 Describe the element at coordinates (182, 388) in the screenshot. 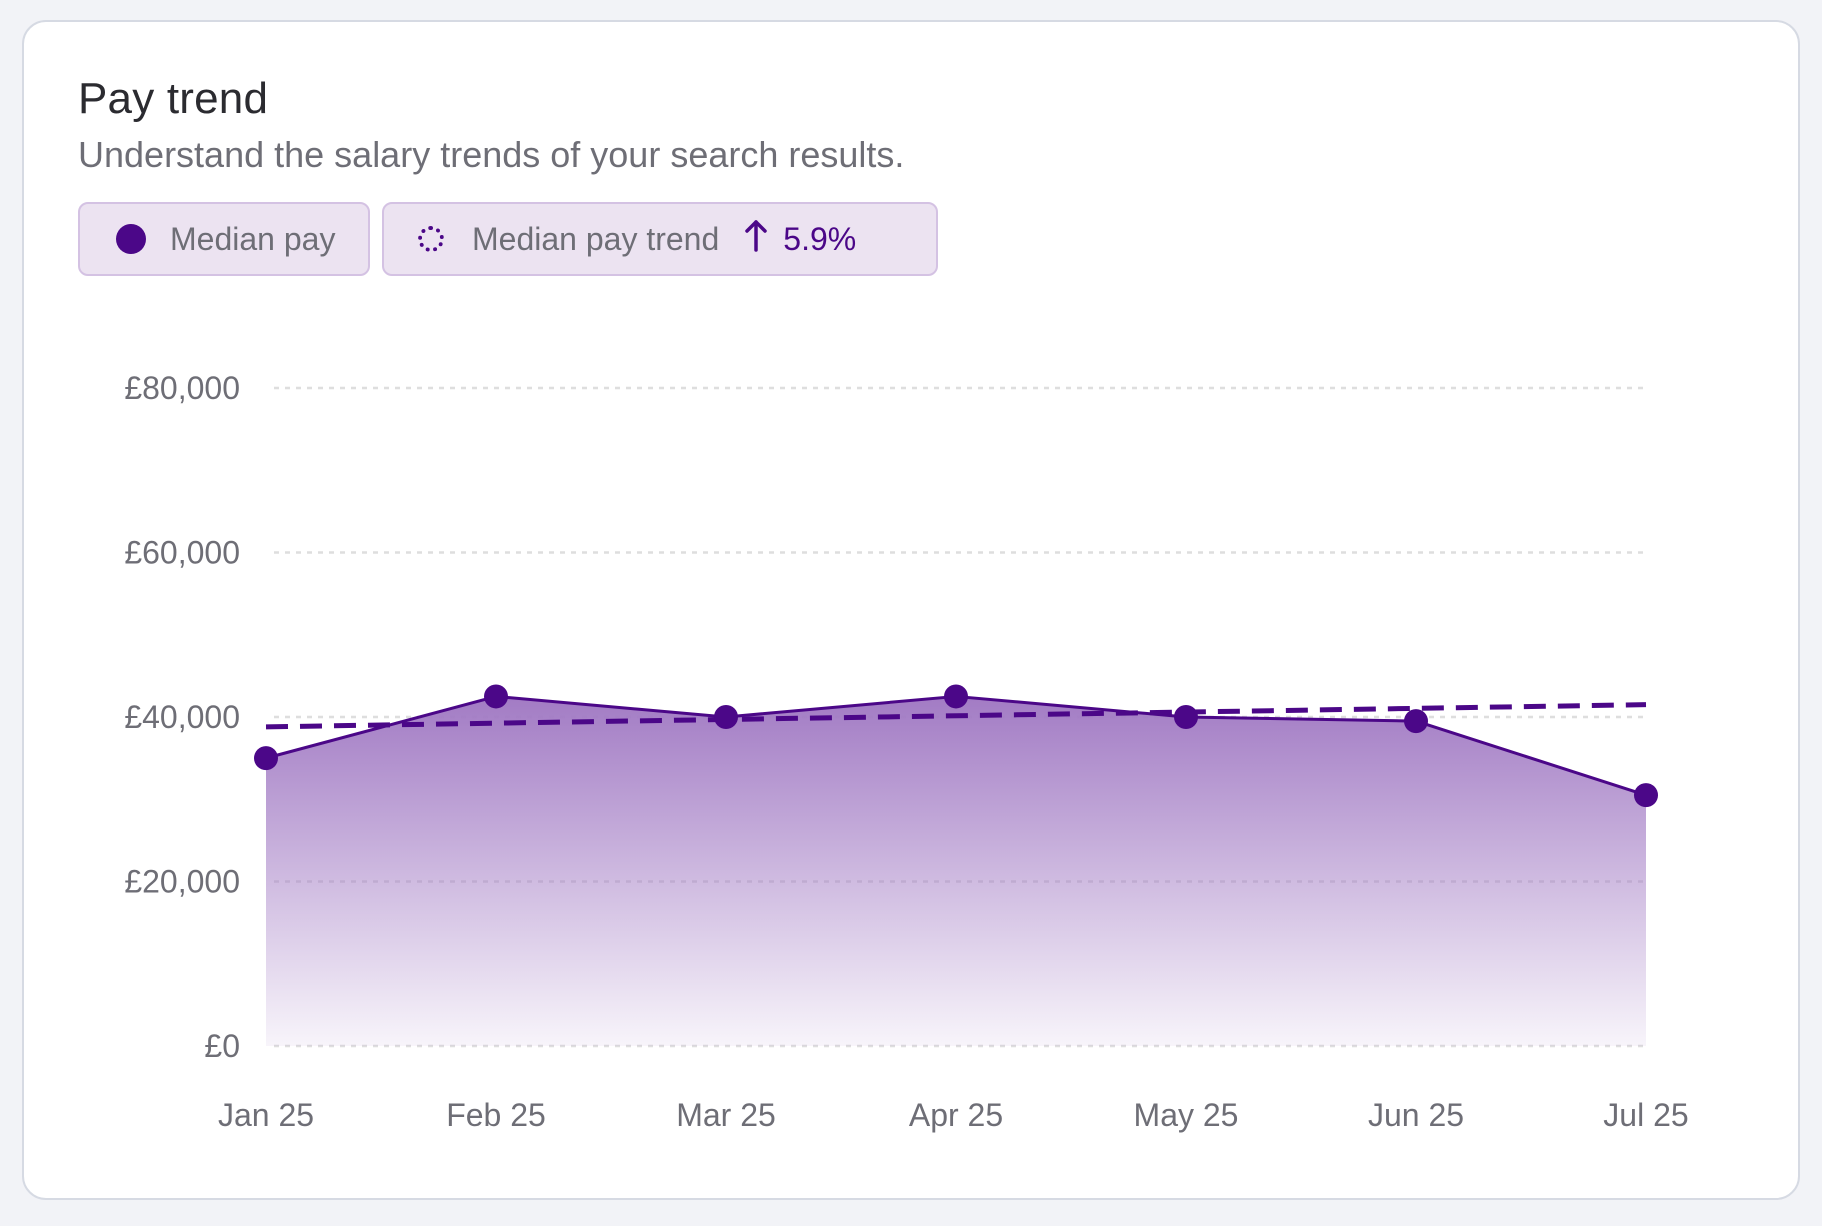

I see `y-tick-label: £80,000` at that location.